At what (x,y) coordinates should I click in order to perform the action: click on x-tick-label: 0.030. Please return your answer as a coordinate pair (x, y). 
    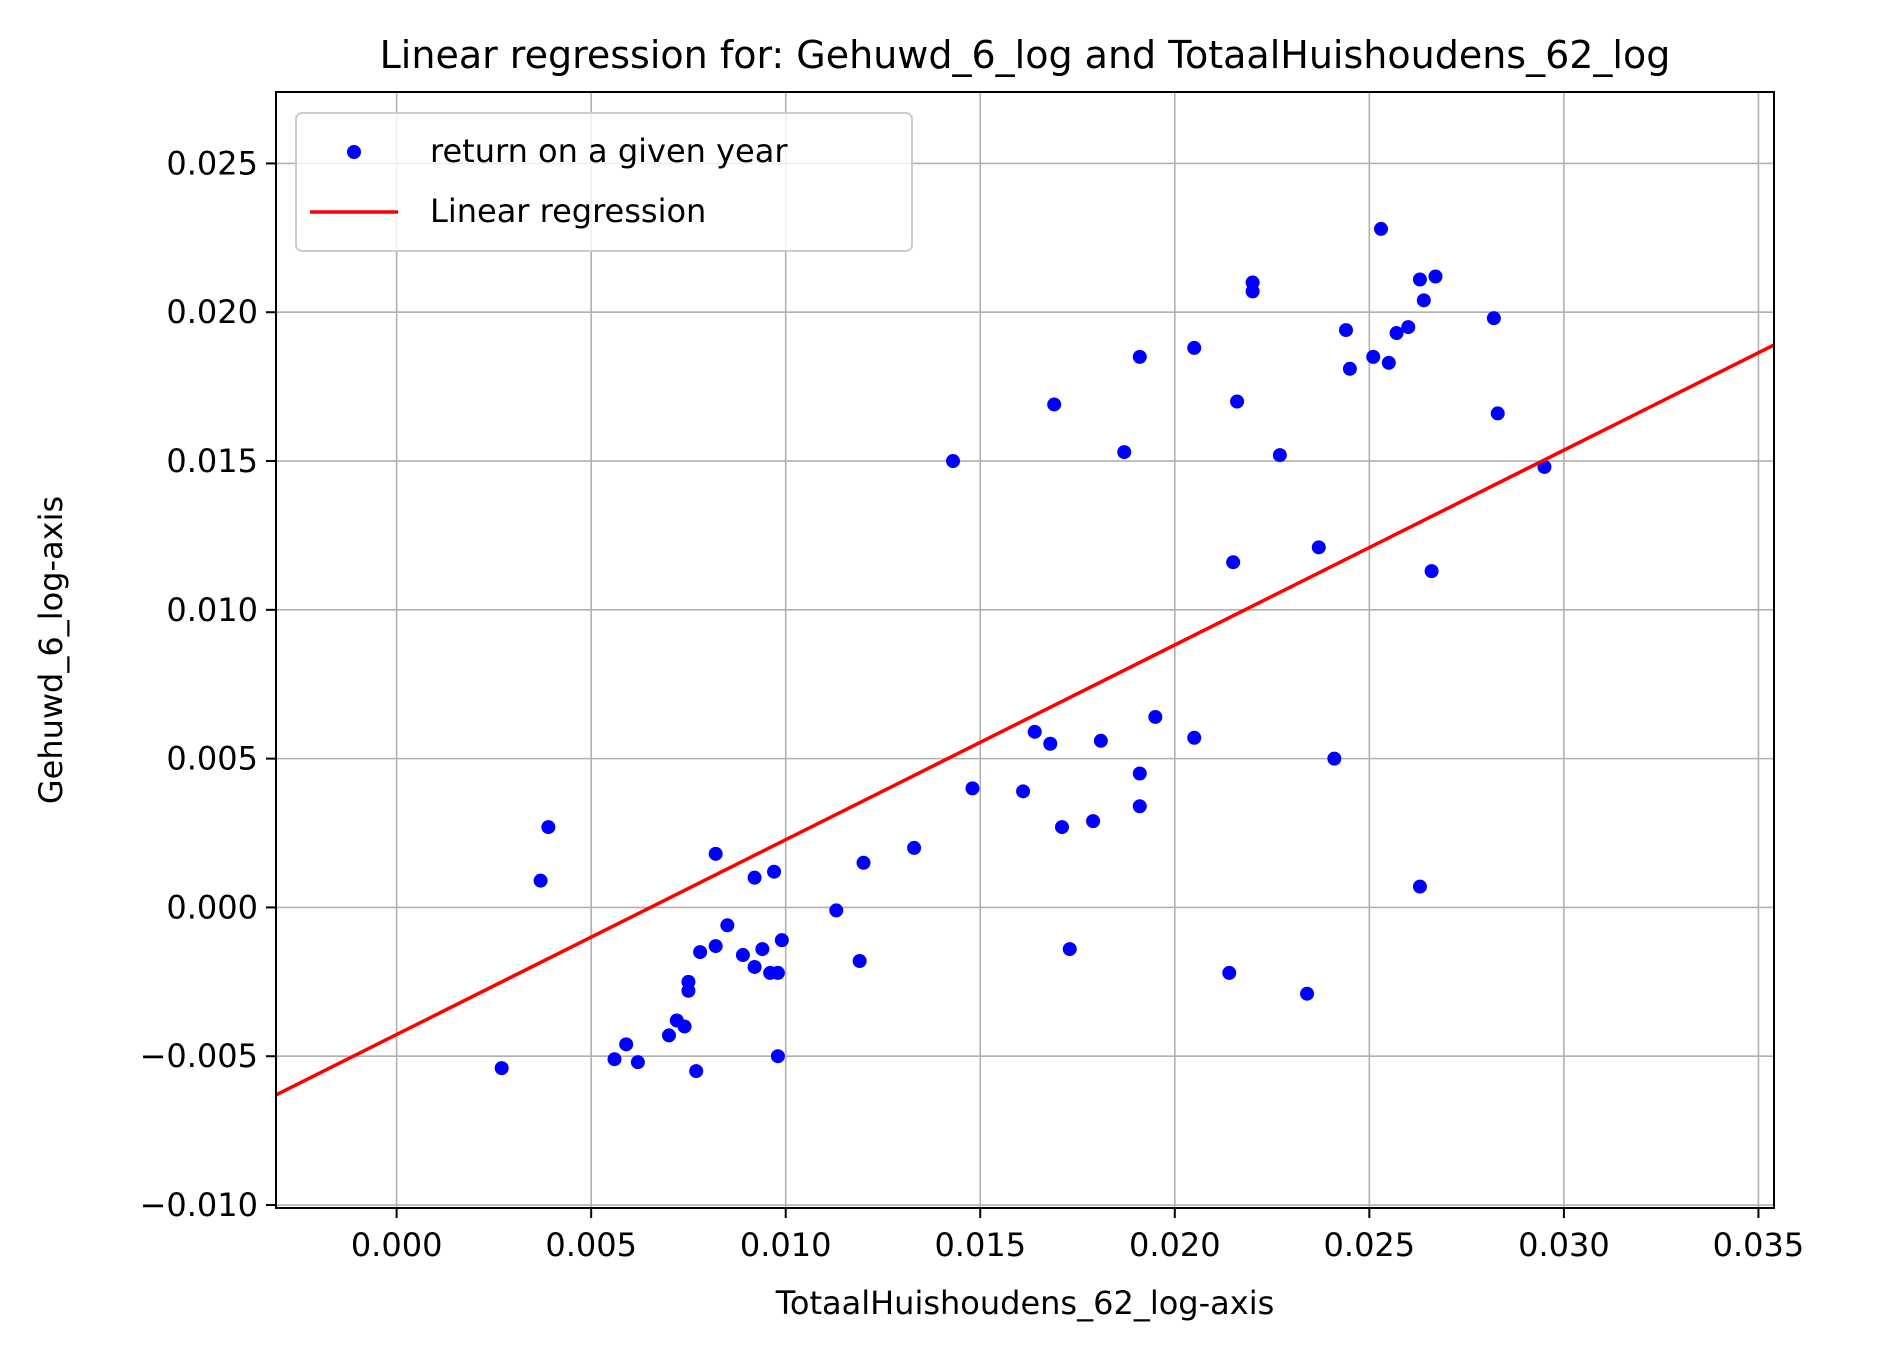
    Looking at the image, I should click on (1564, 1245).